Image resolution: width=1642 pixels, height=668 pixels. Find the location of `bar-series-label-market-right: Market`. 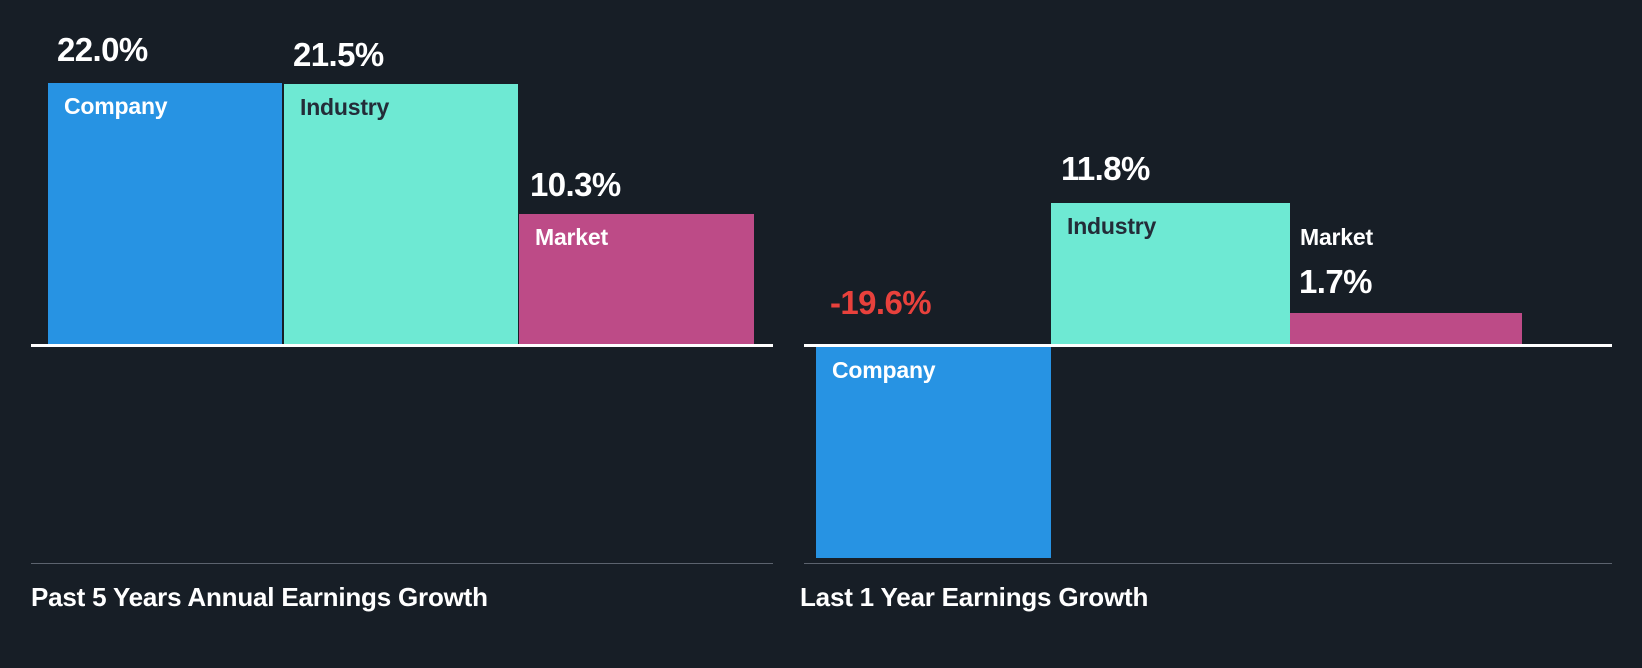

bar-series-label-market-right: Market is located at coordinates (1336, 237).